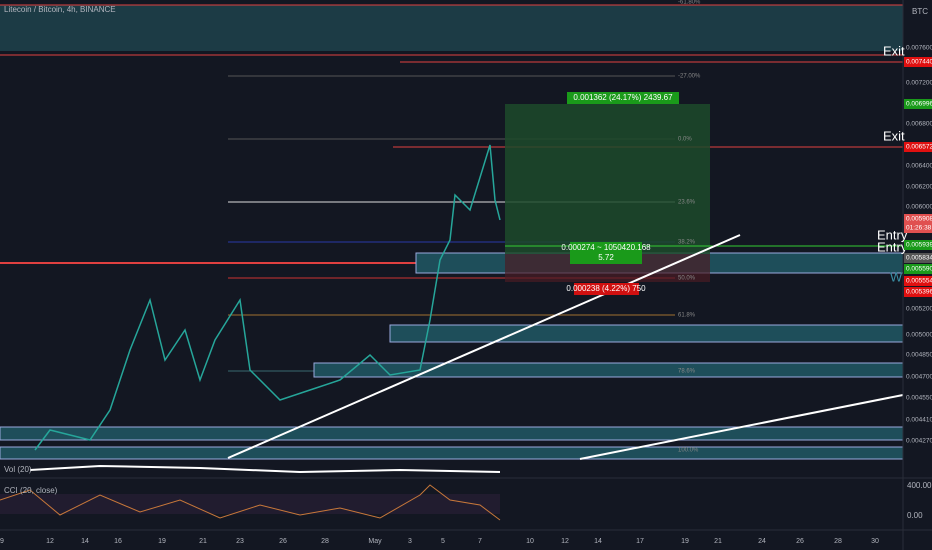 Image resolution: width=932 pixels, height=550 pixels. What do you see at coordinates (606, 247) in the screenshot?
I see `position-label: 0.000274 ~ 1050420.168` at bounding box center [606, 247].